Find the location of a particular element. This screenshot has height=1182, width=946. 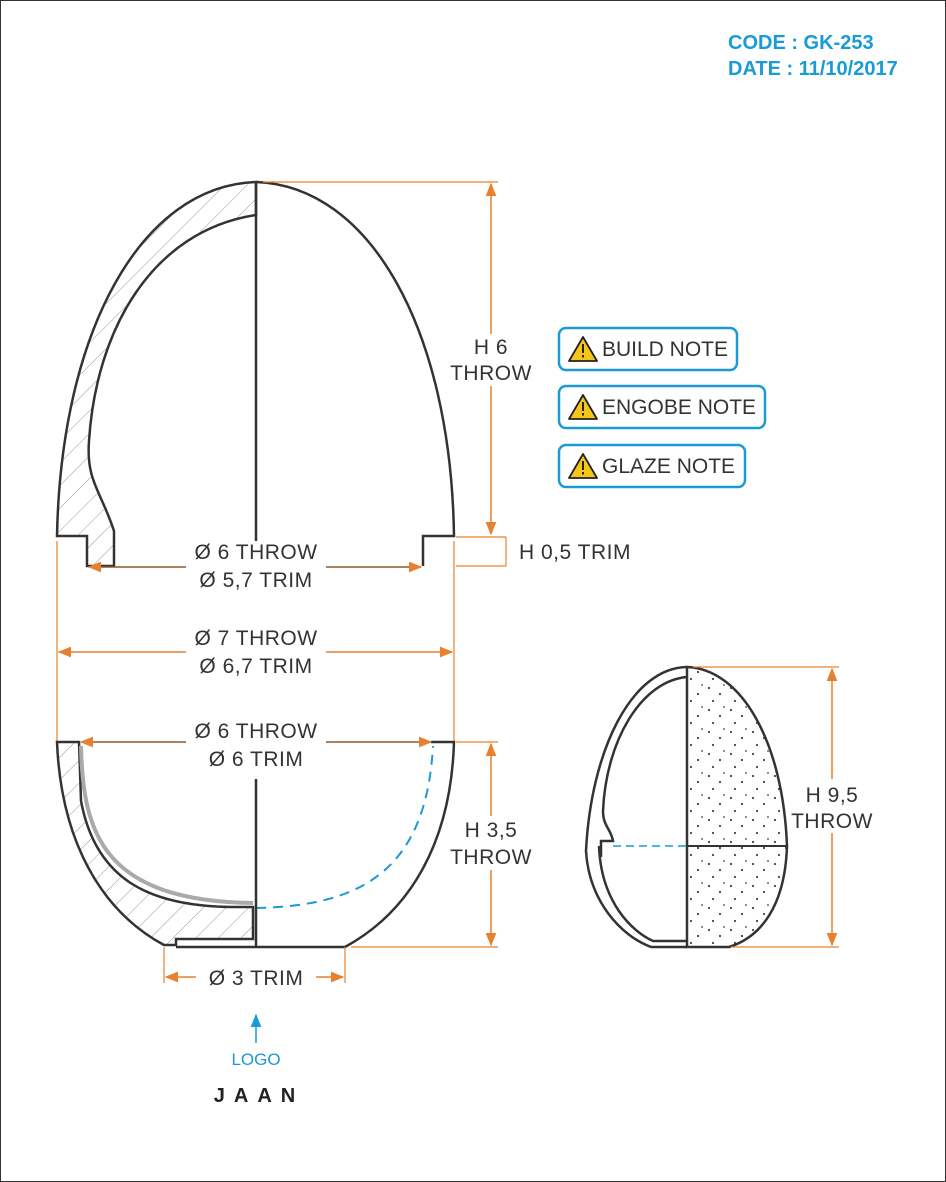

bowl-wall-section is located at coordinates (155, 843).